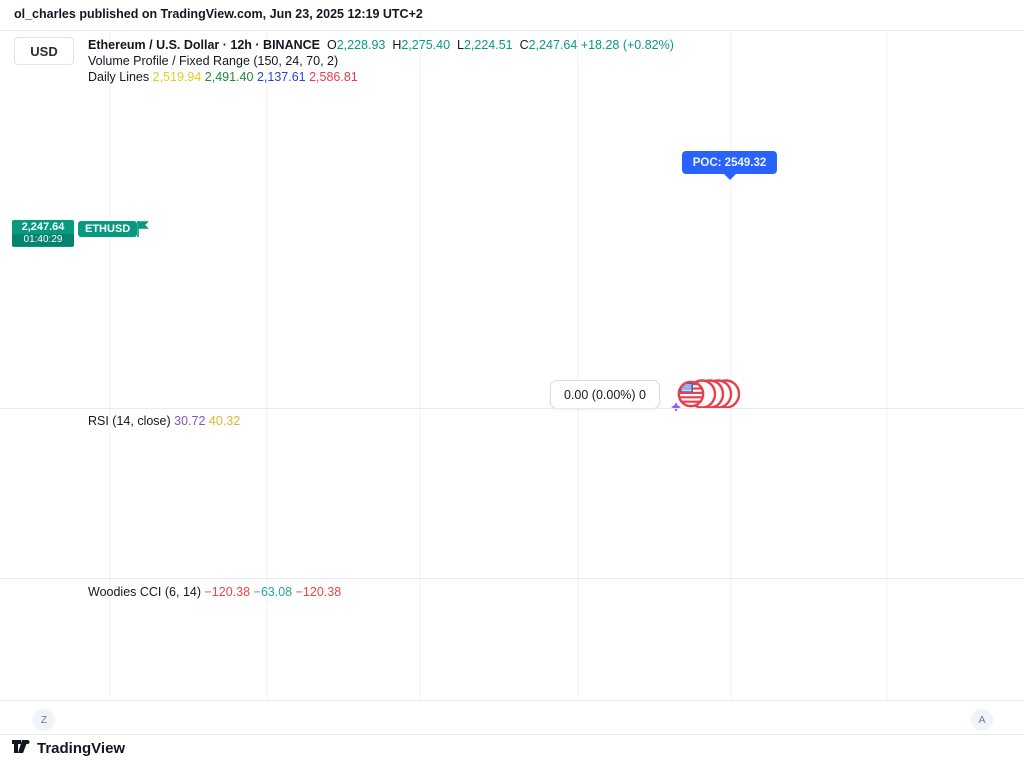 This screenshot has height=766, width=1024. Describe the element at coordinates (676, 407) in the screenshot. I see `sparkle-icon` at that location.